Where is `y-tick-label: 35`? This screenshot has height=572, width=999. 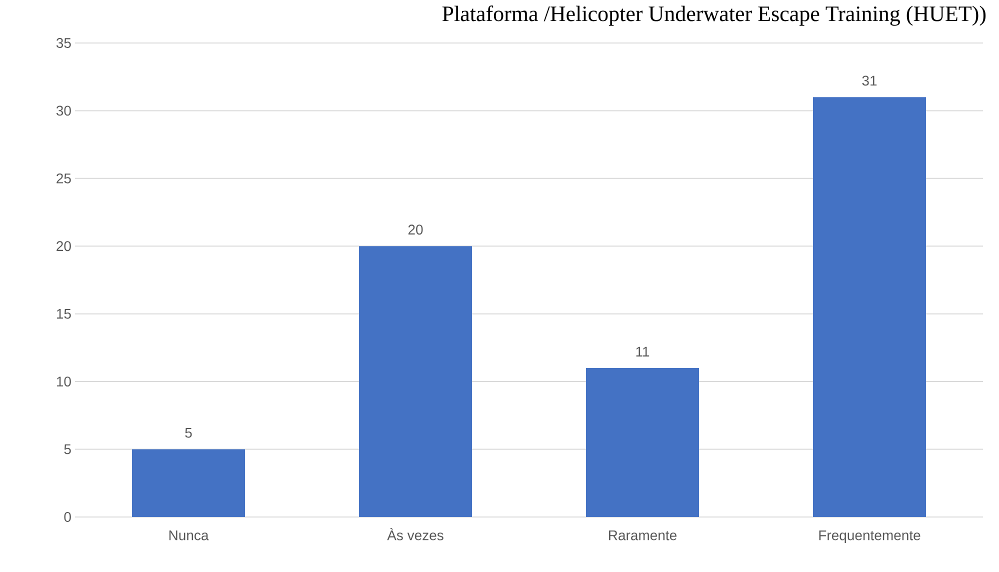
y-tick-label: 35 is located at coordinates (63, 43).